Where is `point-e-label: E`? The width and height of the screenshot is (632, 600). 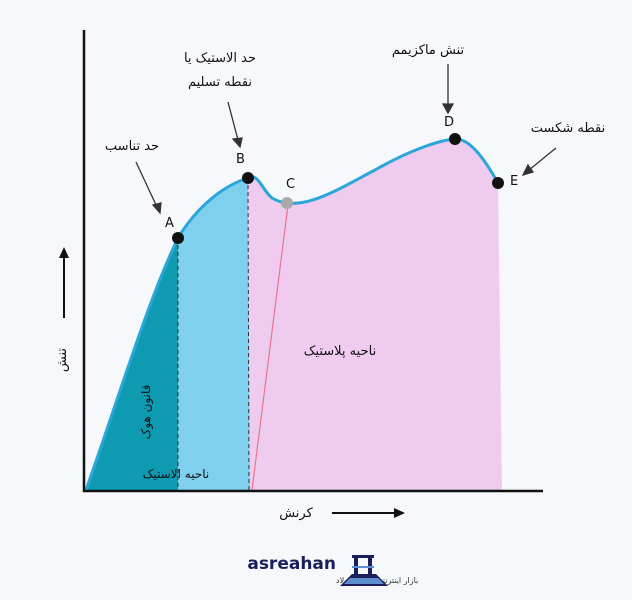 point-e-label: E is located at coordinates (514, 181).